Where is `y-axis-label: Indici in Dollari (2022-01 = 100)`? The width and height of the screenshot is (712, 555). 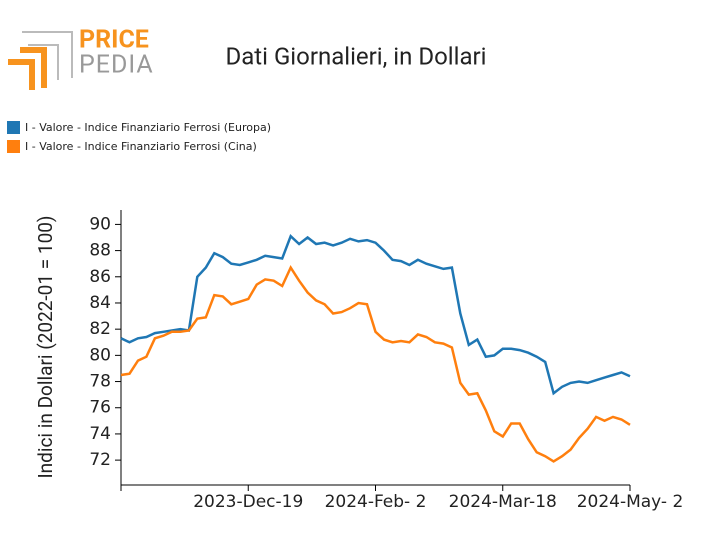
y-axis-label: Indici in Dollari (2022-01 = 100) is located at coordinates (45, 346).